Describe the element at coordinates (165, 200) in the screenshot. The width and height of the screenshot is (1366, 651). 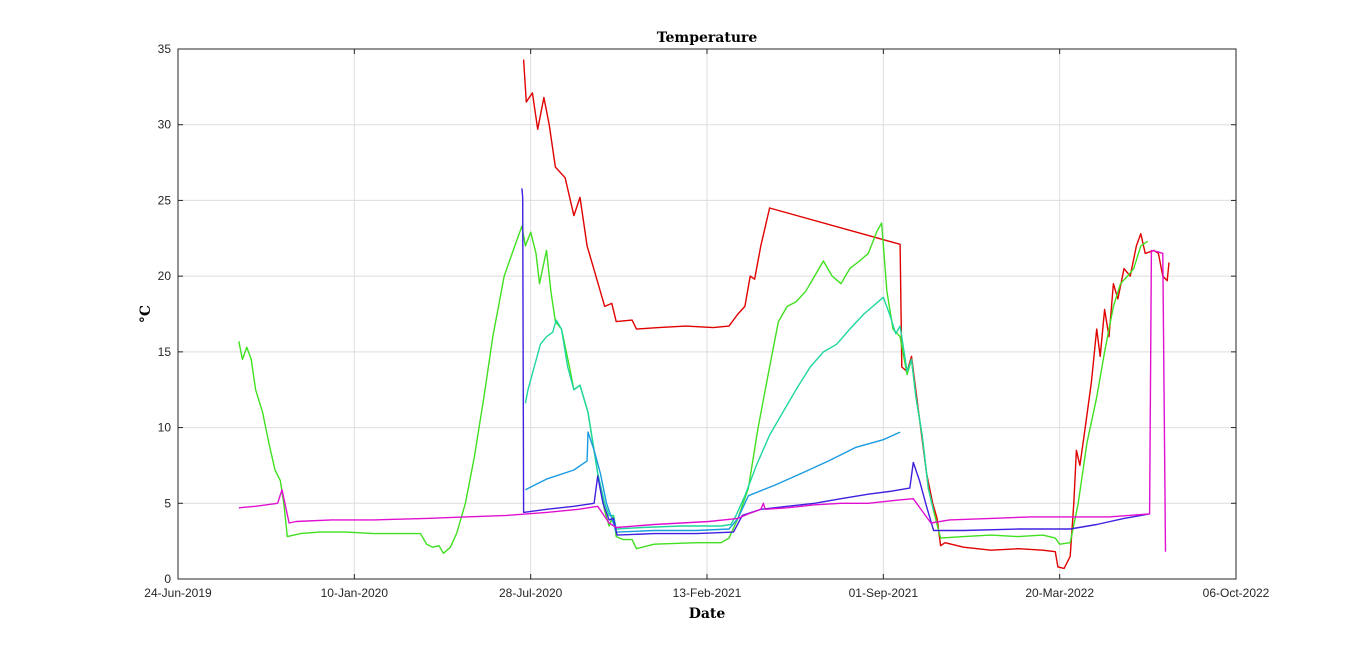
I see `y-tick-label: 25` at that location.